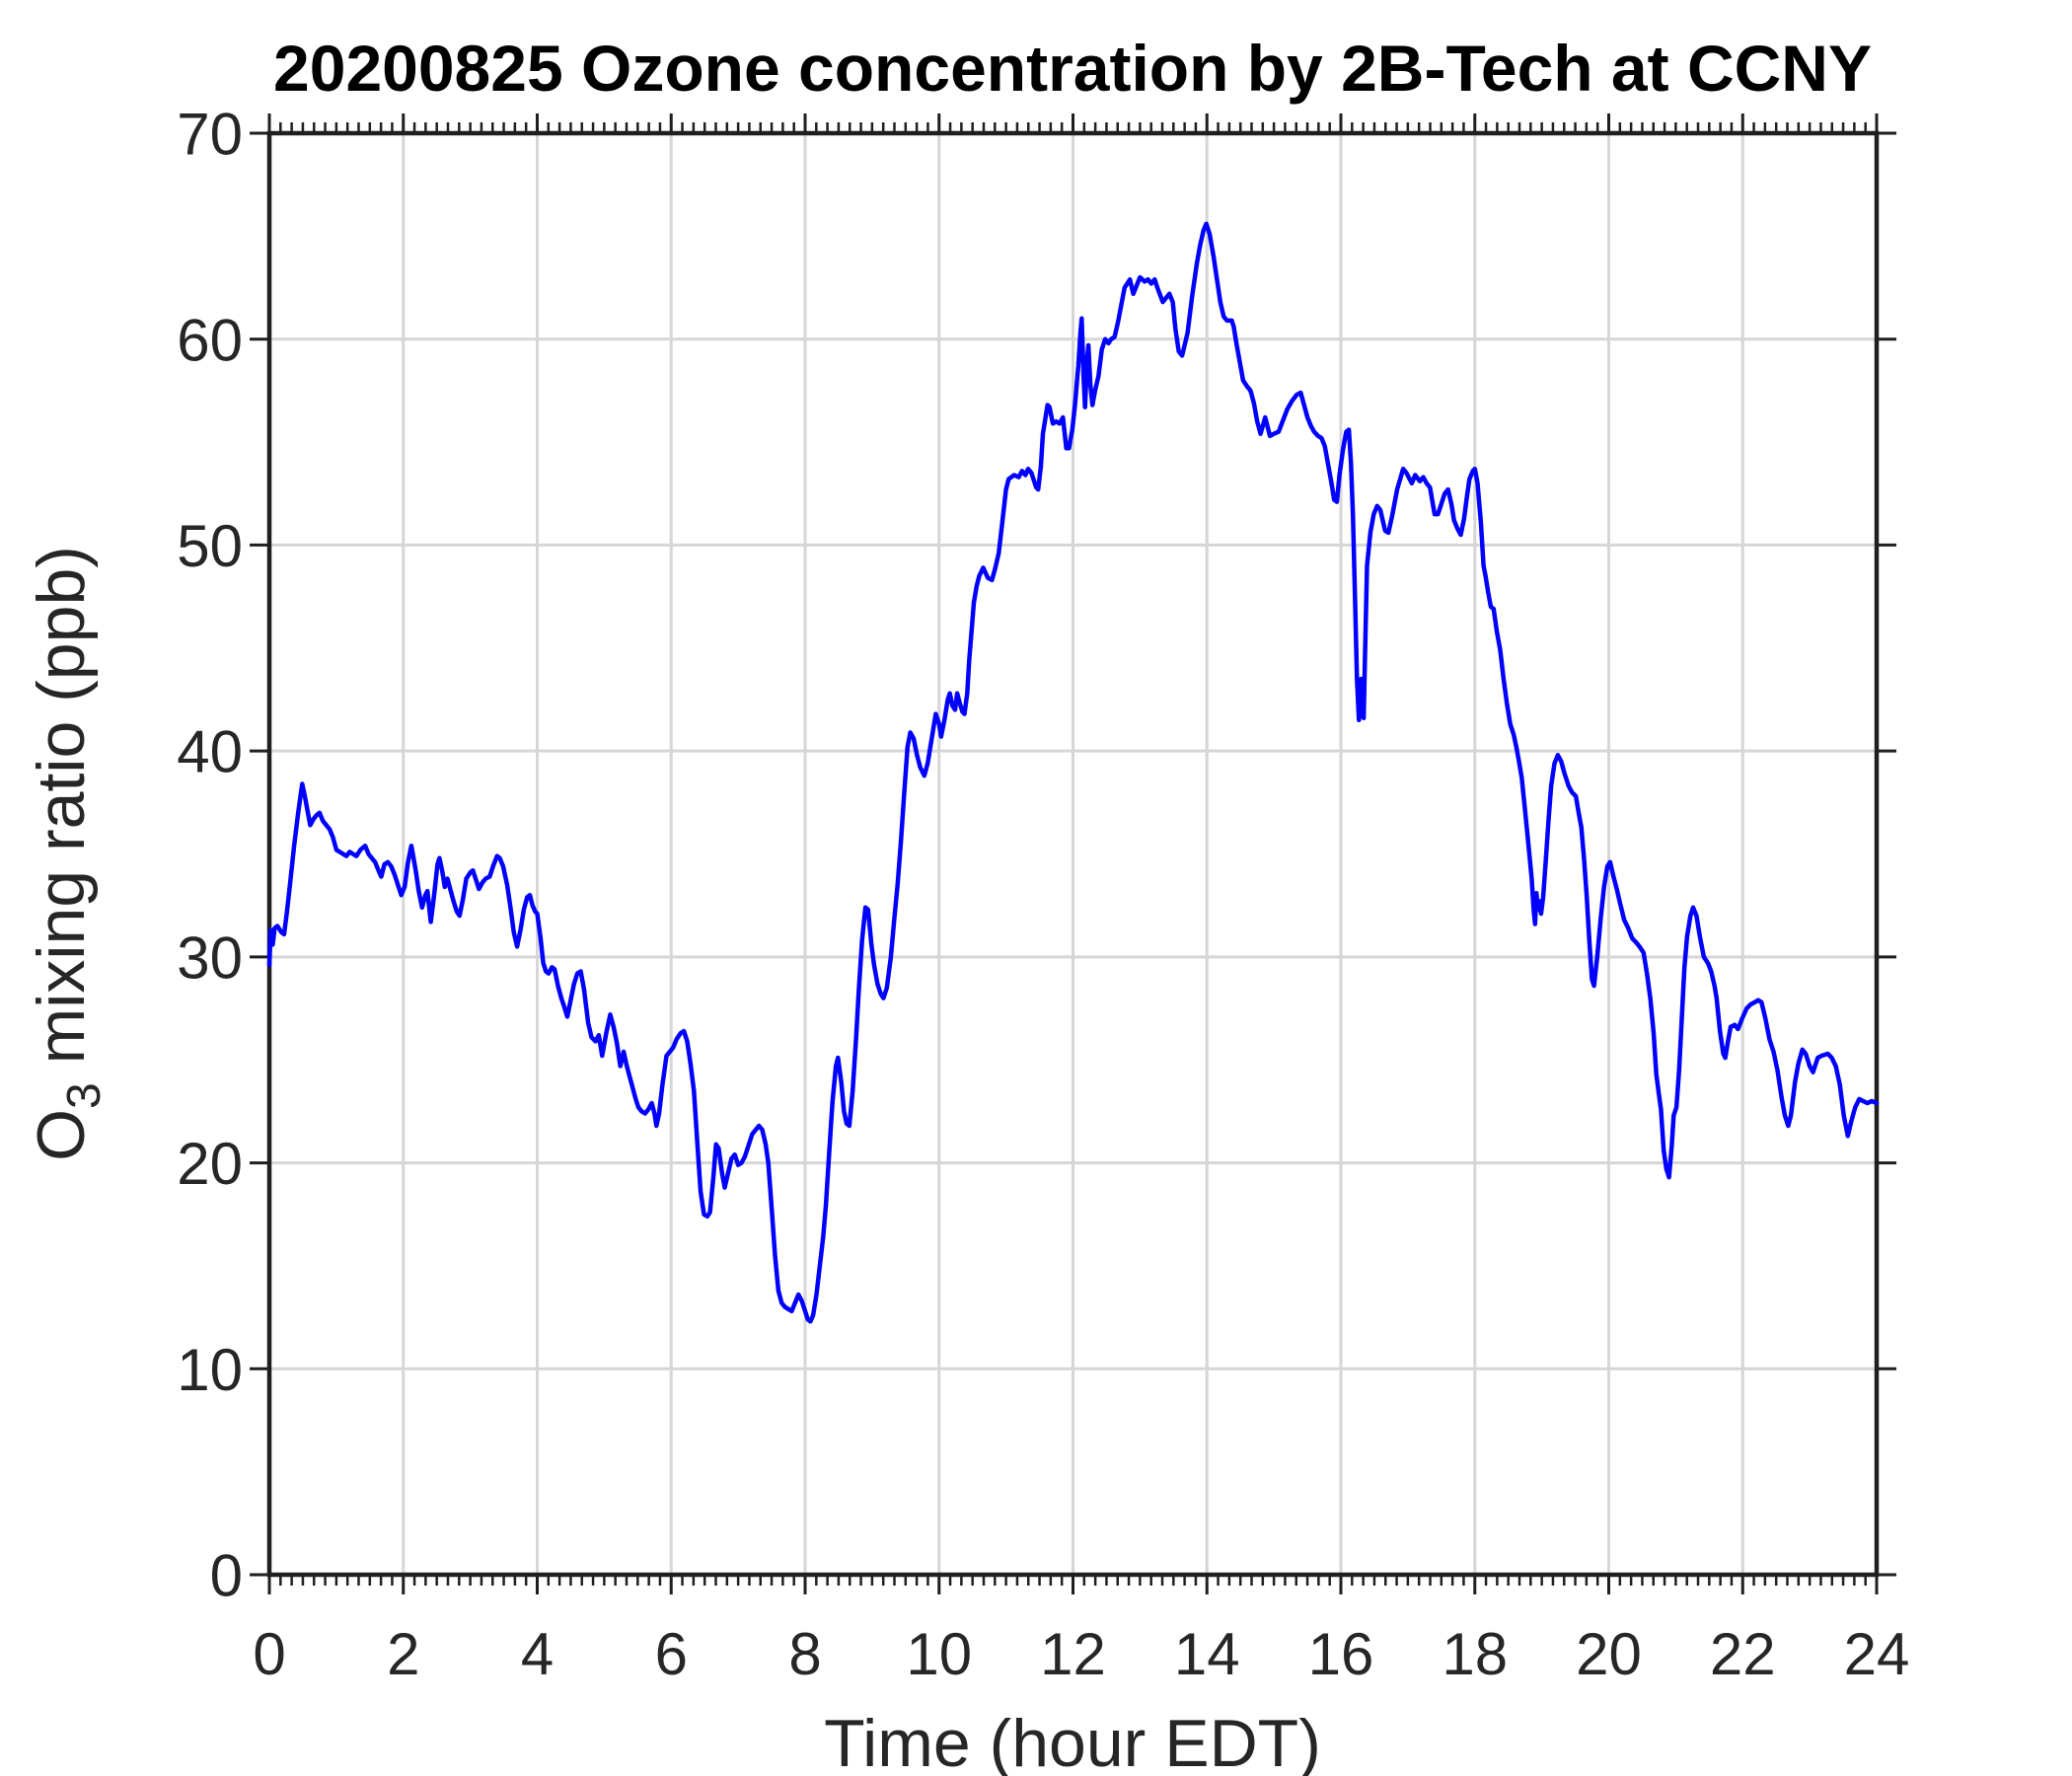 The width and height of the screenshot is (2072, 1776). What do you see at coordinates (210, 340) in the screenshot?
I see `y-tick-label-60: 60` at bounding box center [210, 340].